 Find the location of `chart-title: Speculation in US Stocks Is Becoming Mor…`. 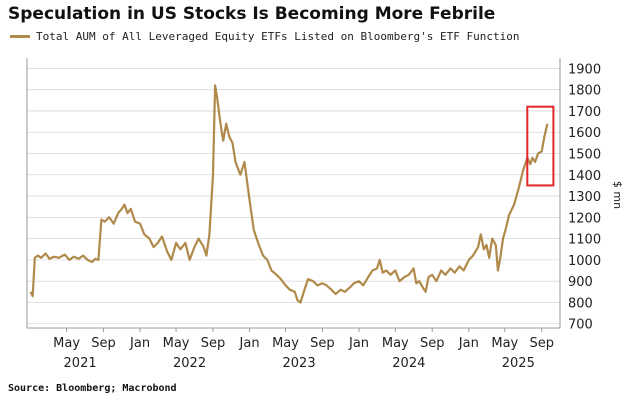

chart-title: Speculation in US Stocks Is Becoming Mor… is located at coordinates (252, 14).